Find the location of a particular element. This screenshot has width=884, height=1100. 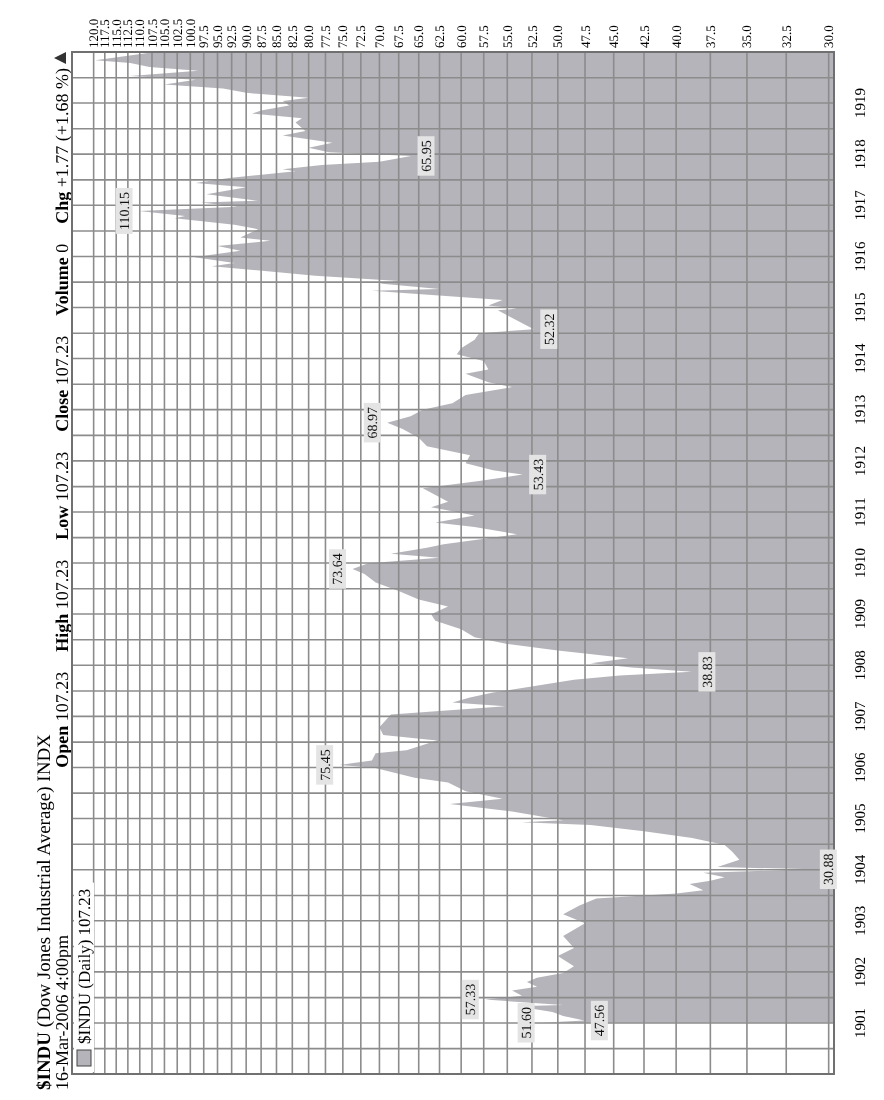

text: $INDU (Dow Jones Industrial Average) INDX is located at coordinates (46, 911).